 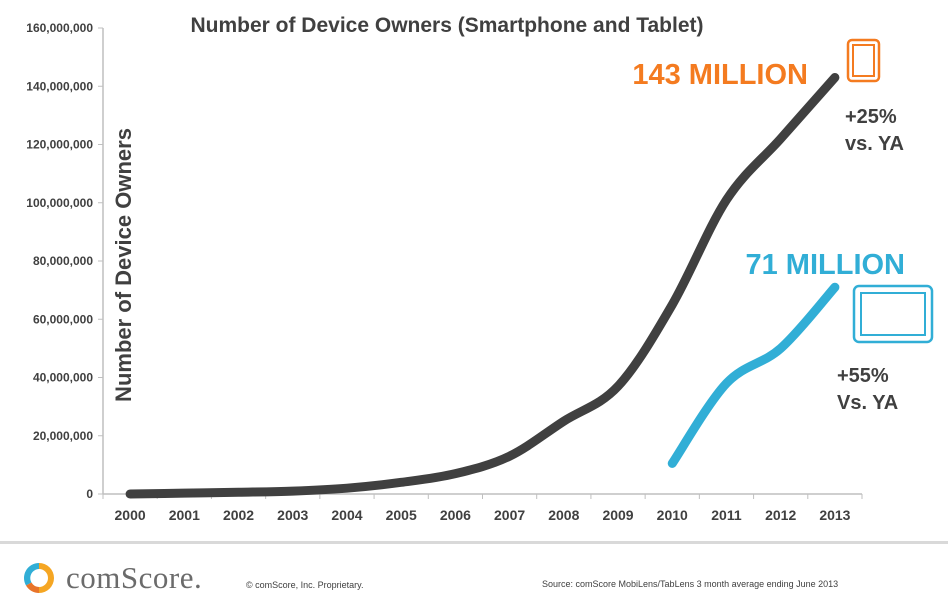 What do you see at coordinates (305, 585) in the screenshot?
I see `copyright-text: © comScore, Inc. Proprietary.` at bounding box center [305, 585].